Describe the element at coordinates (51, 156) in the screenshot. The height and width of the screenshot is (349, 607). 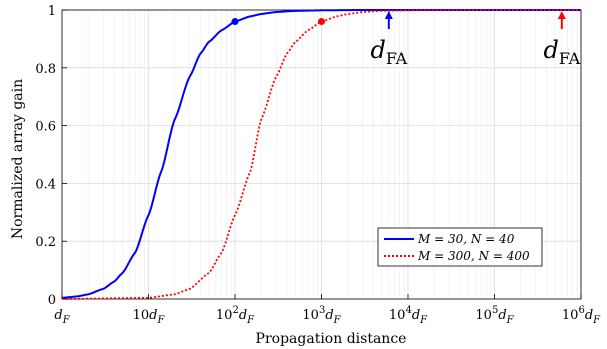
I see `y-axis-ticks: 0 0.2 0.4 0.6 0.8 1` at that location.